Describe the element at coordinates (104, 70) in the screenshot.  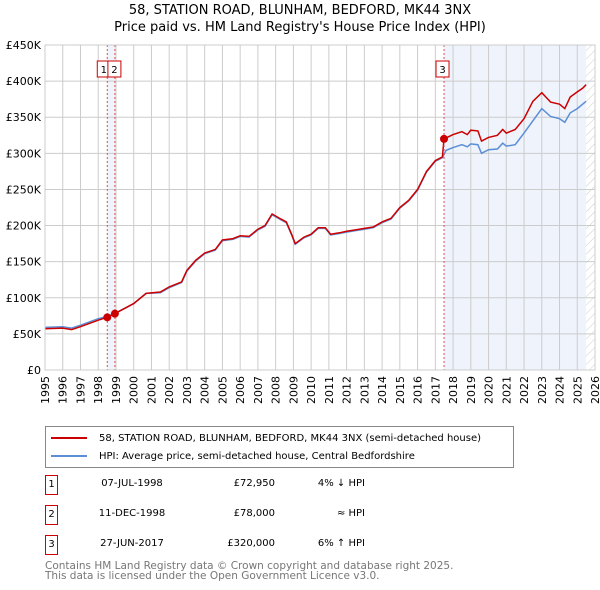
I see `sale-label: 1` at that location.